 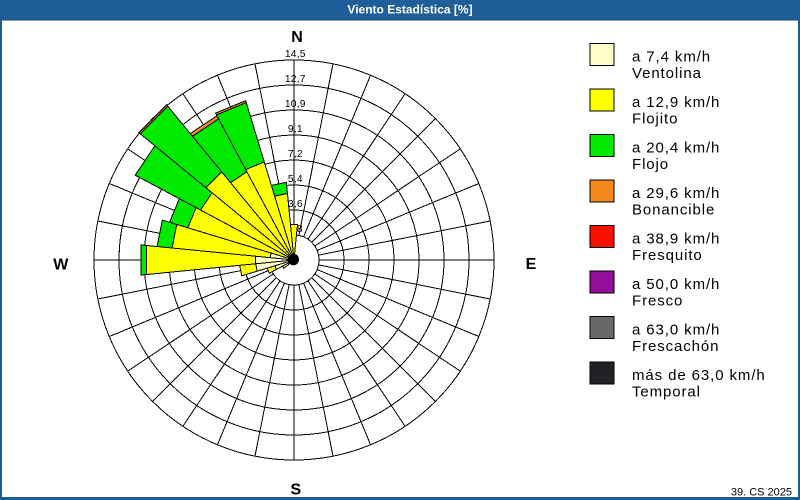 I want to click on svg-text: Flojo, so click(x=650, y=164).